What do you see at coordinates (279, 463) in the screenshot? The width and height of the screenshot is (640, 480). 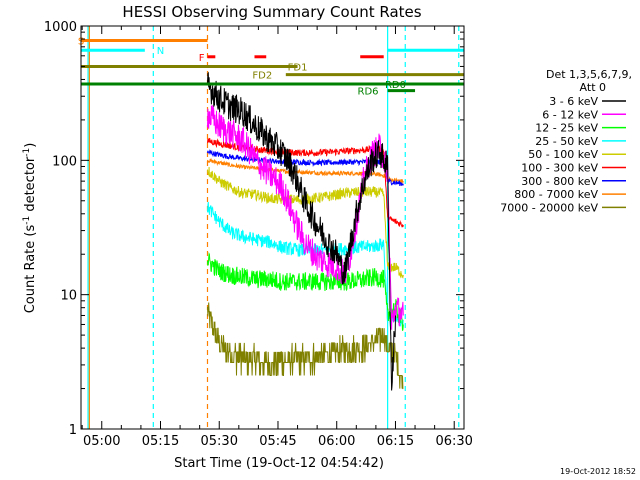 I see `x-axis-label: Start Time (19-Oct-12 04:54:42)` at bounding box center [279, 463].